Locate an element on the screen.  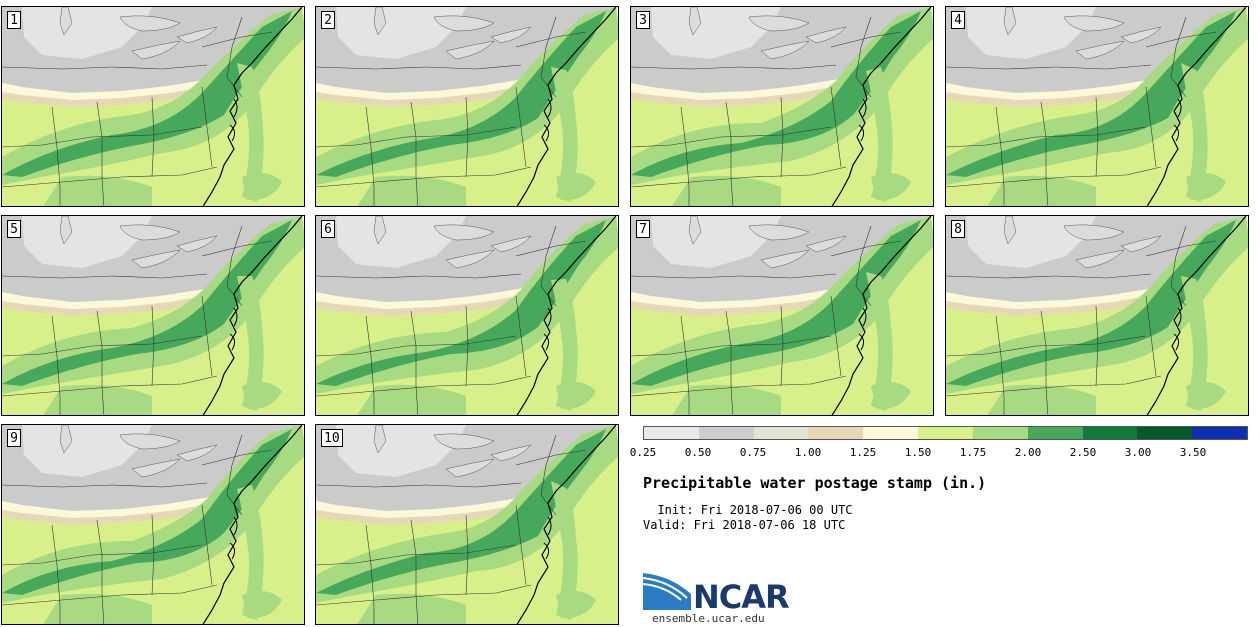
legend-tick-label: 3.00 is located at coordinates (1138, 452).